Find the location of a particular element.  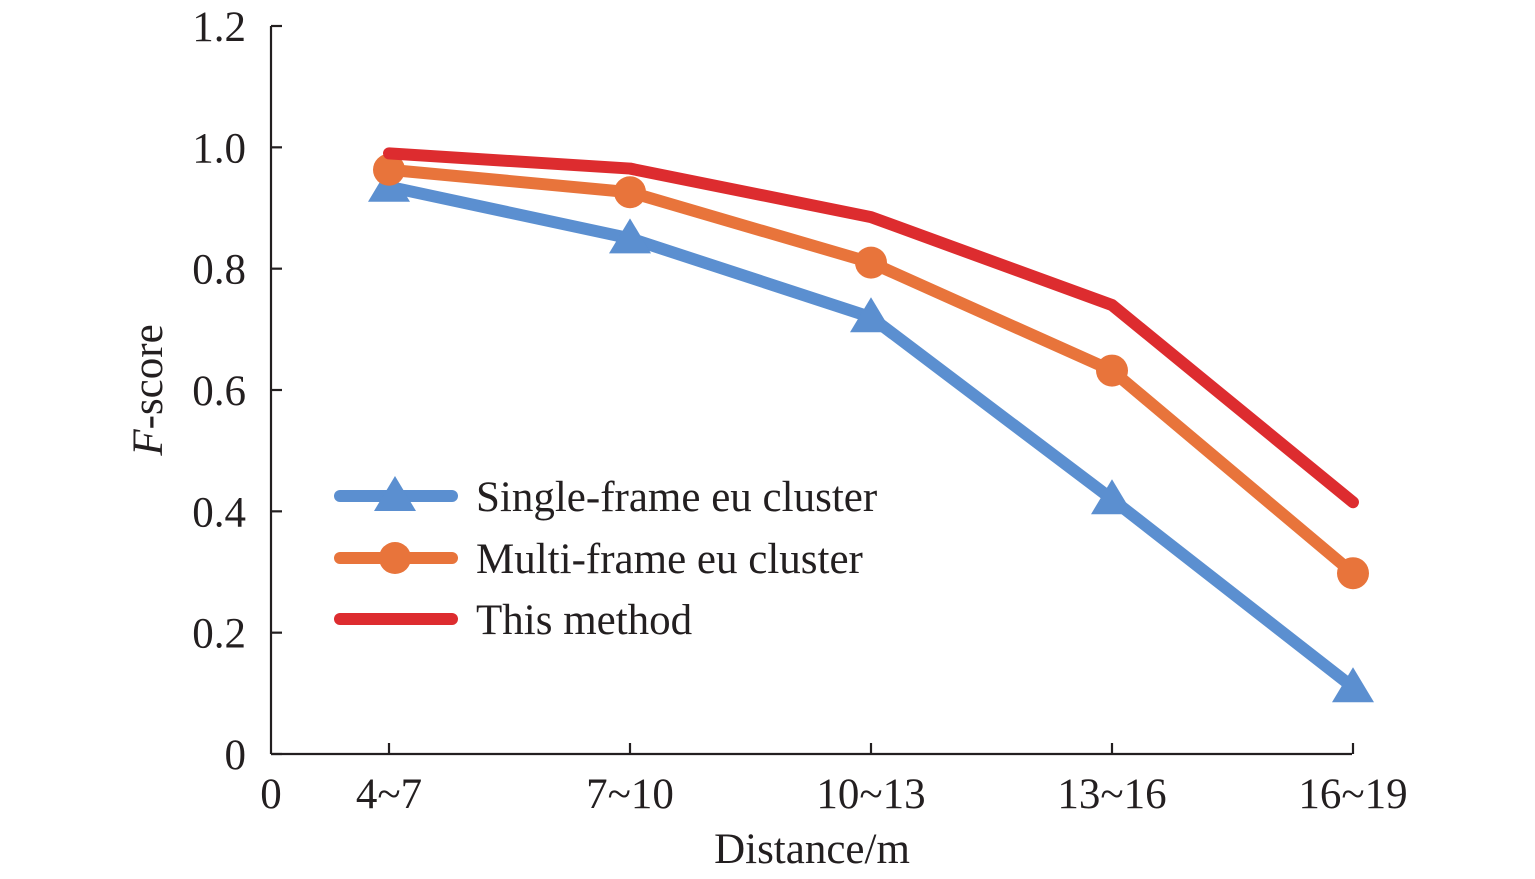

x-axis-title: Distance/m is located at coordinates (812, 849).